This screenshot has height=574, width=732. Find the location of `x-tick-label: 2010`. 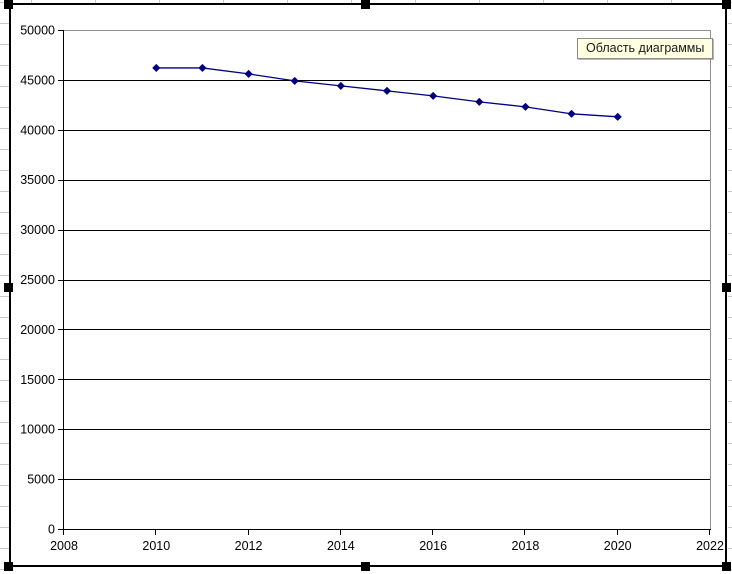

x-tick-label: 2010 is located at coordinates (156, 546).